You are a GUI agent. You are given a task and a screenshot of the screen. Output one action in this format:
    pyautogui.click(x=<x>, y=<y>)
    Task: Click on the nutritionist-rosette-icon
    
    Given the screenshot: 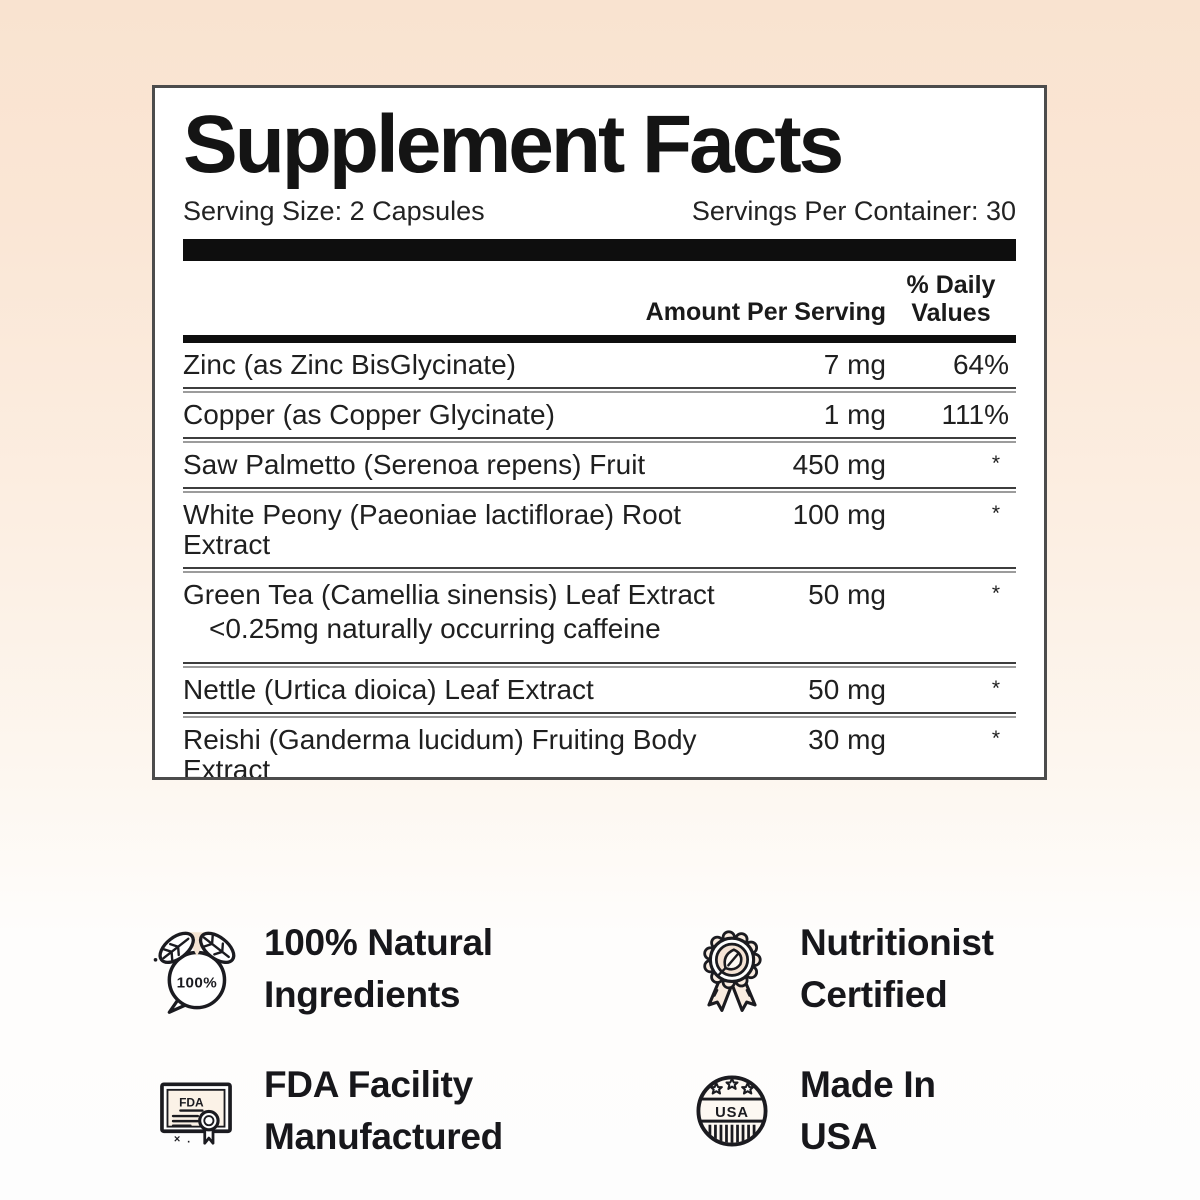 What is the action you would take?
    pyautogui.click(x=732, y=971)
    